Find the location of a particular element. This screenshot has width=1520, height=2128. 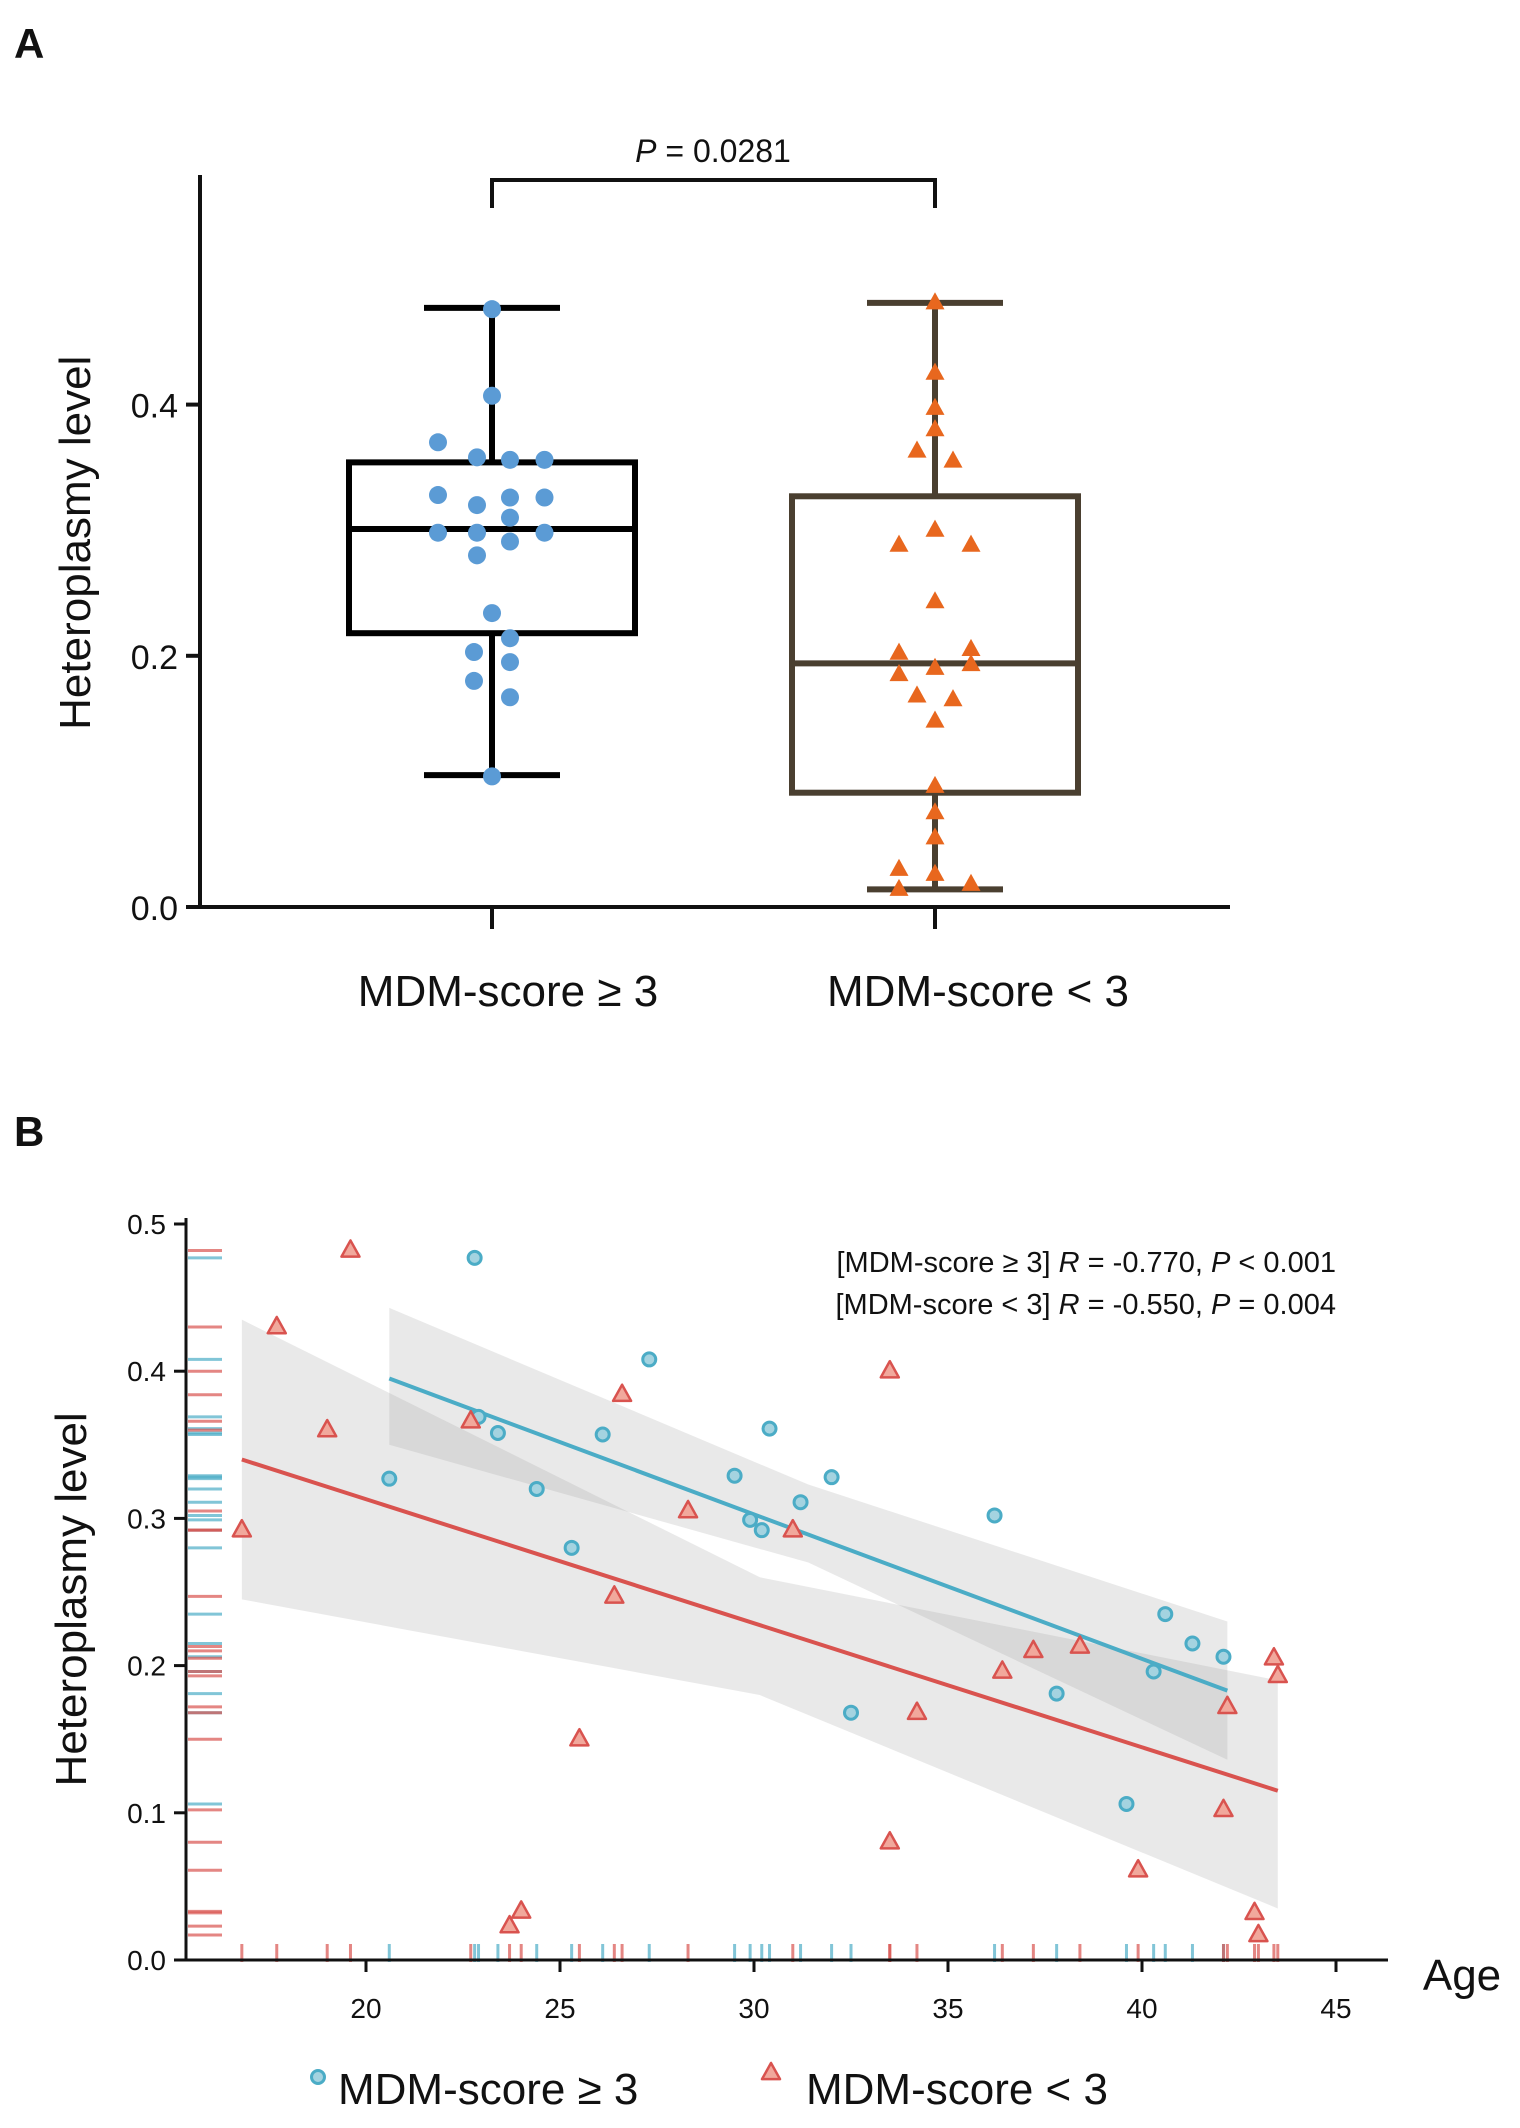

annotation-p-text: < 0.001 is located at coordinates (1283, 1263).